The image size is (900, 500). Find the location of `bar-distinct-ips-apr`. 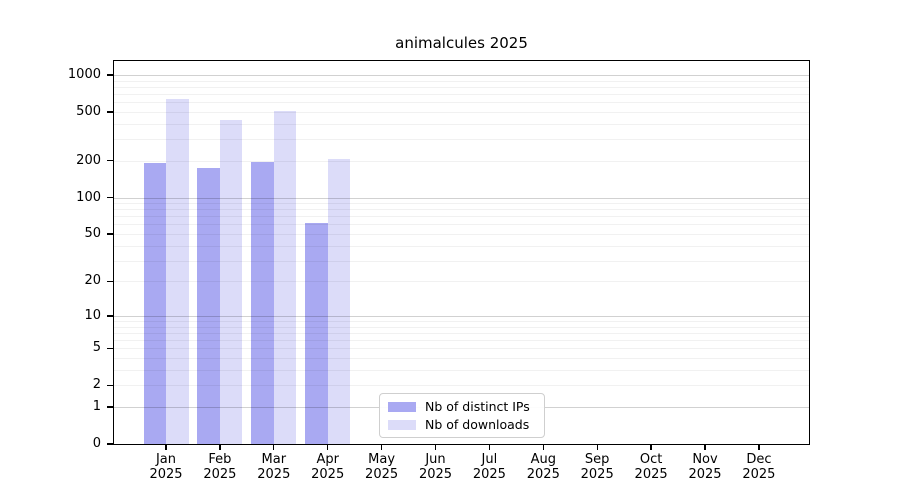

bar-distinct-ips-apr is located at coordinates (316, 333).